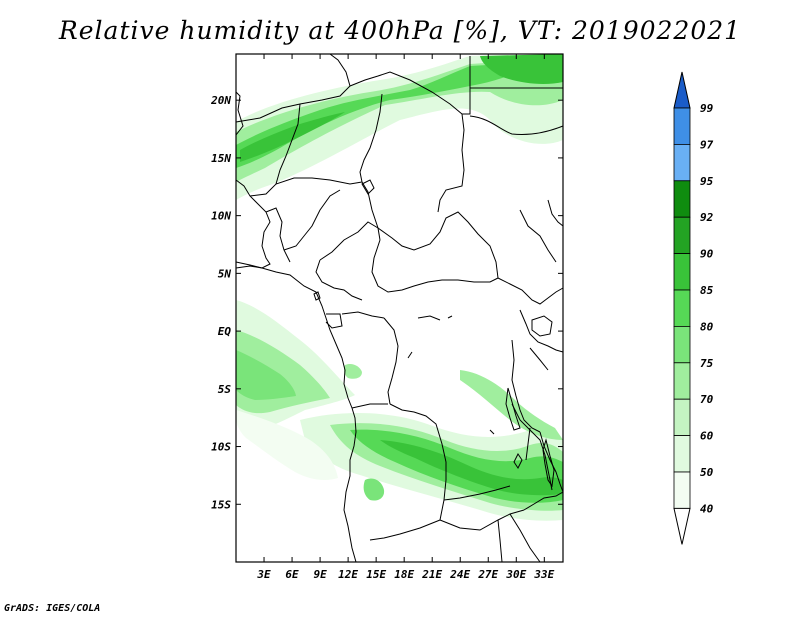  What do you see at coordinates (707, 254) in the screenshot?
I see `colorbar-label: 90` at bounding box center [707, 254].